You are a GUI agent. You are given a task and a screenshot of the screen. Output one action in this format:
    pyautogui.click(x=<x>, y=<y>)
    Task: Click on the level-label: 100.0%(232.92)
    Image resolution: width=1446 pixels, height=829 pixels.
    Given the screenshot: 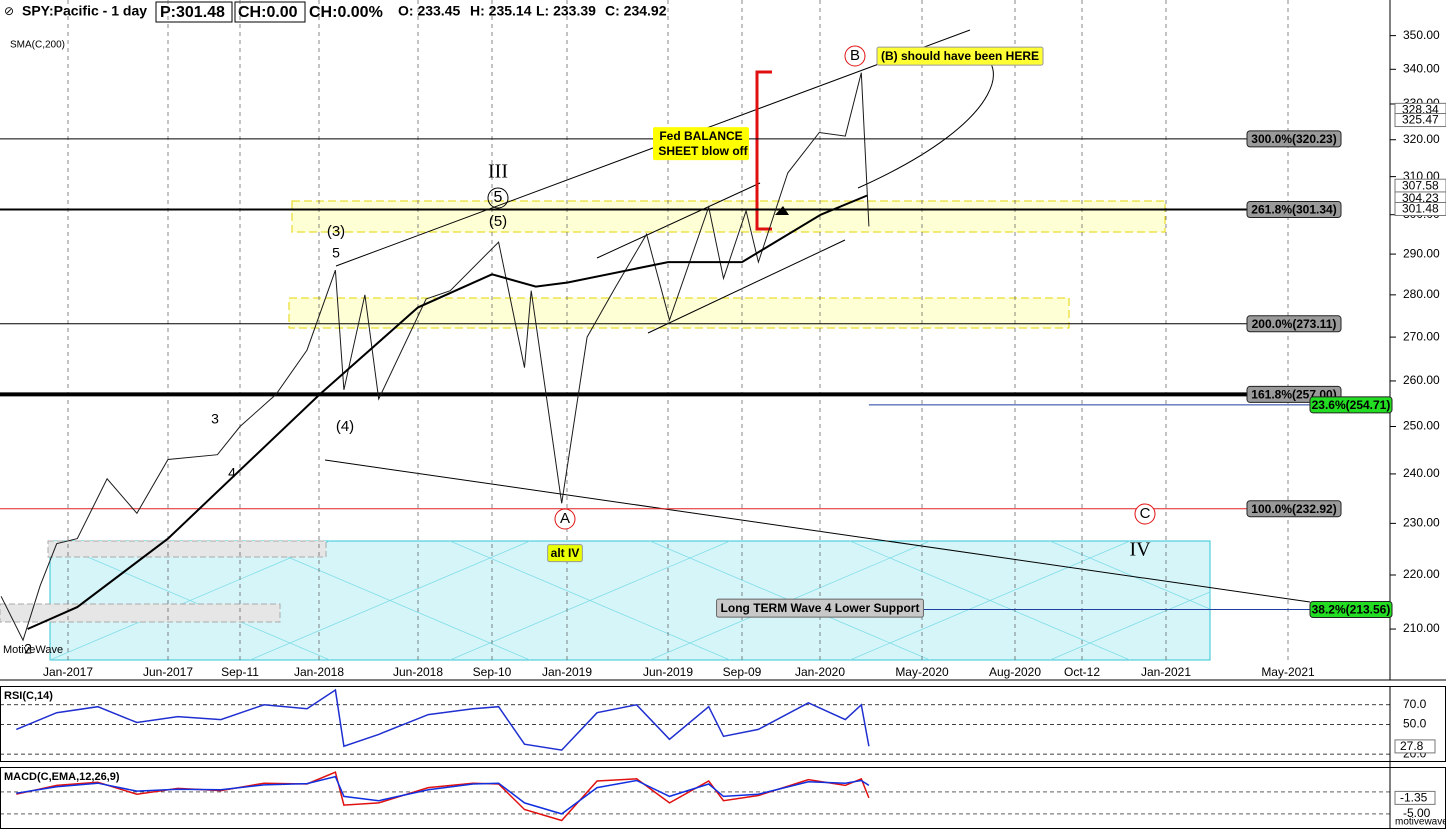 What is the action you would take?
    pyautogui.click(x=1293, y=509)
    